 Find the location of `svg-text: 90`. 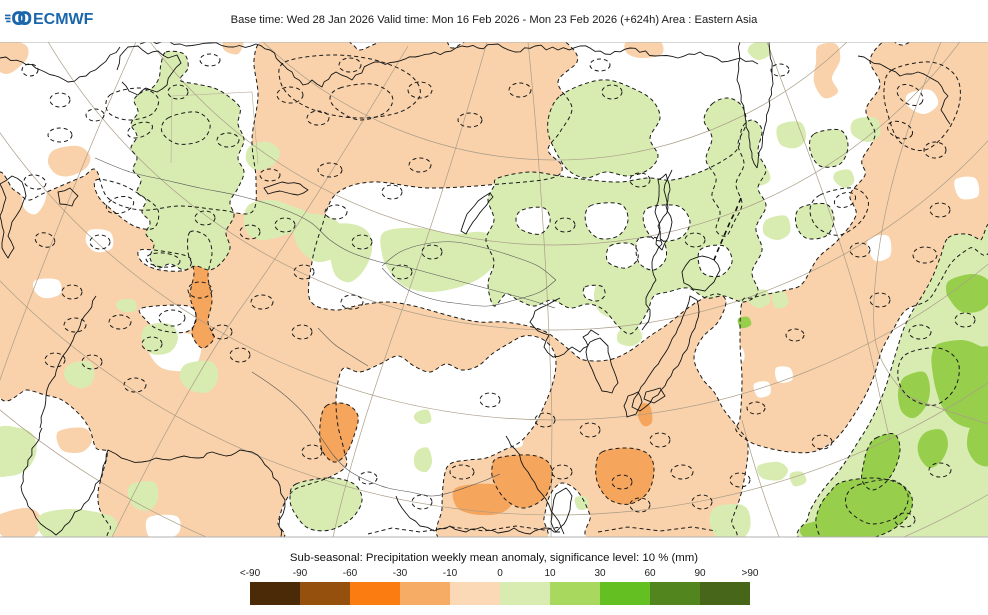

svg-text: 90 is located at coordinates (700, 573).